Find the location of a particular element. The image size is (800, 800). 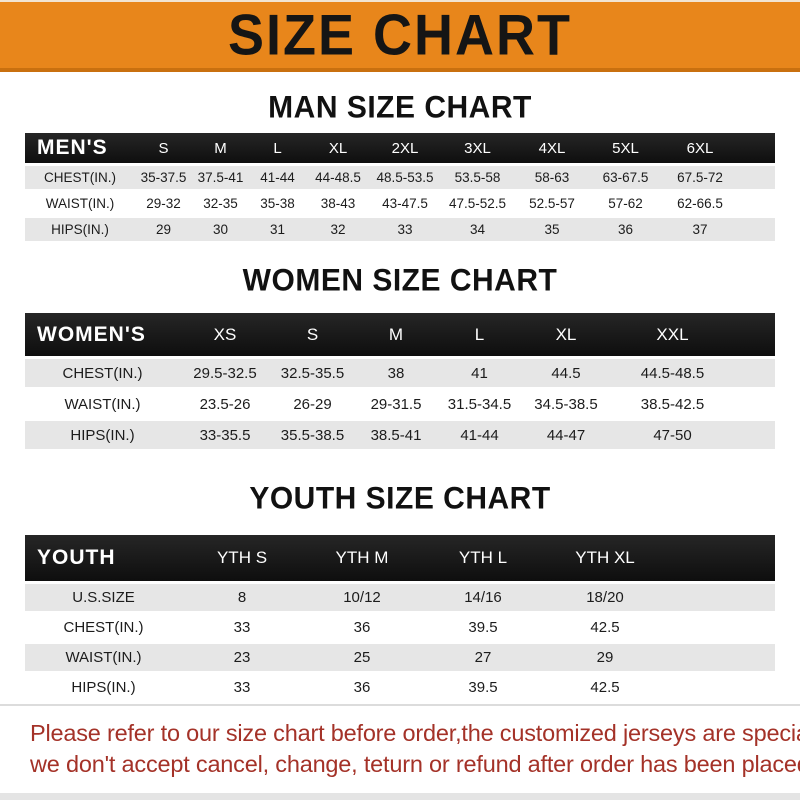

column-header: YTH L is located at coordinates (483, 558).